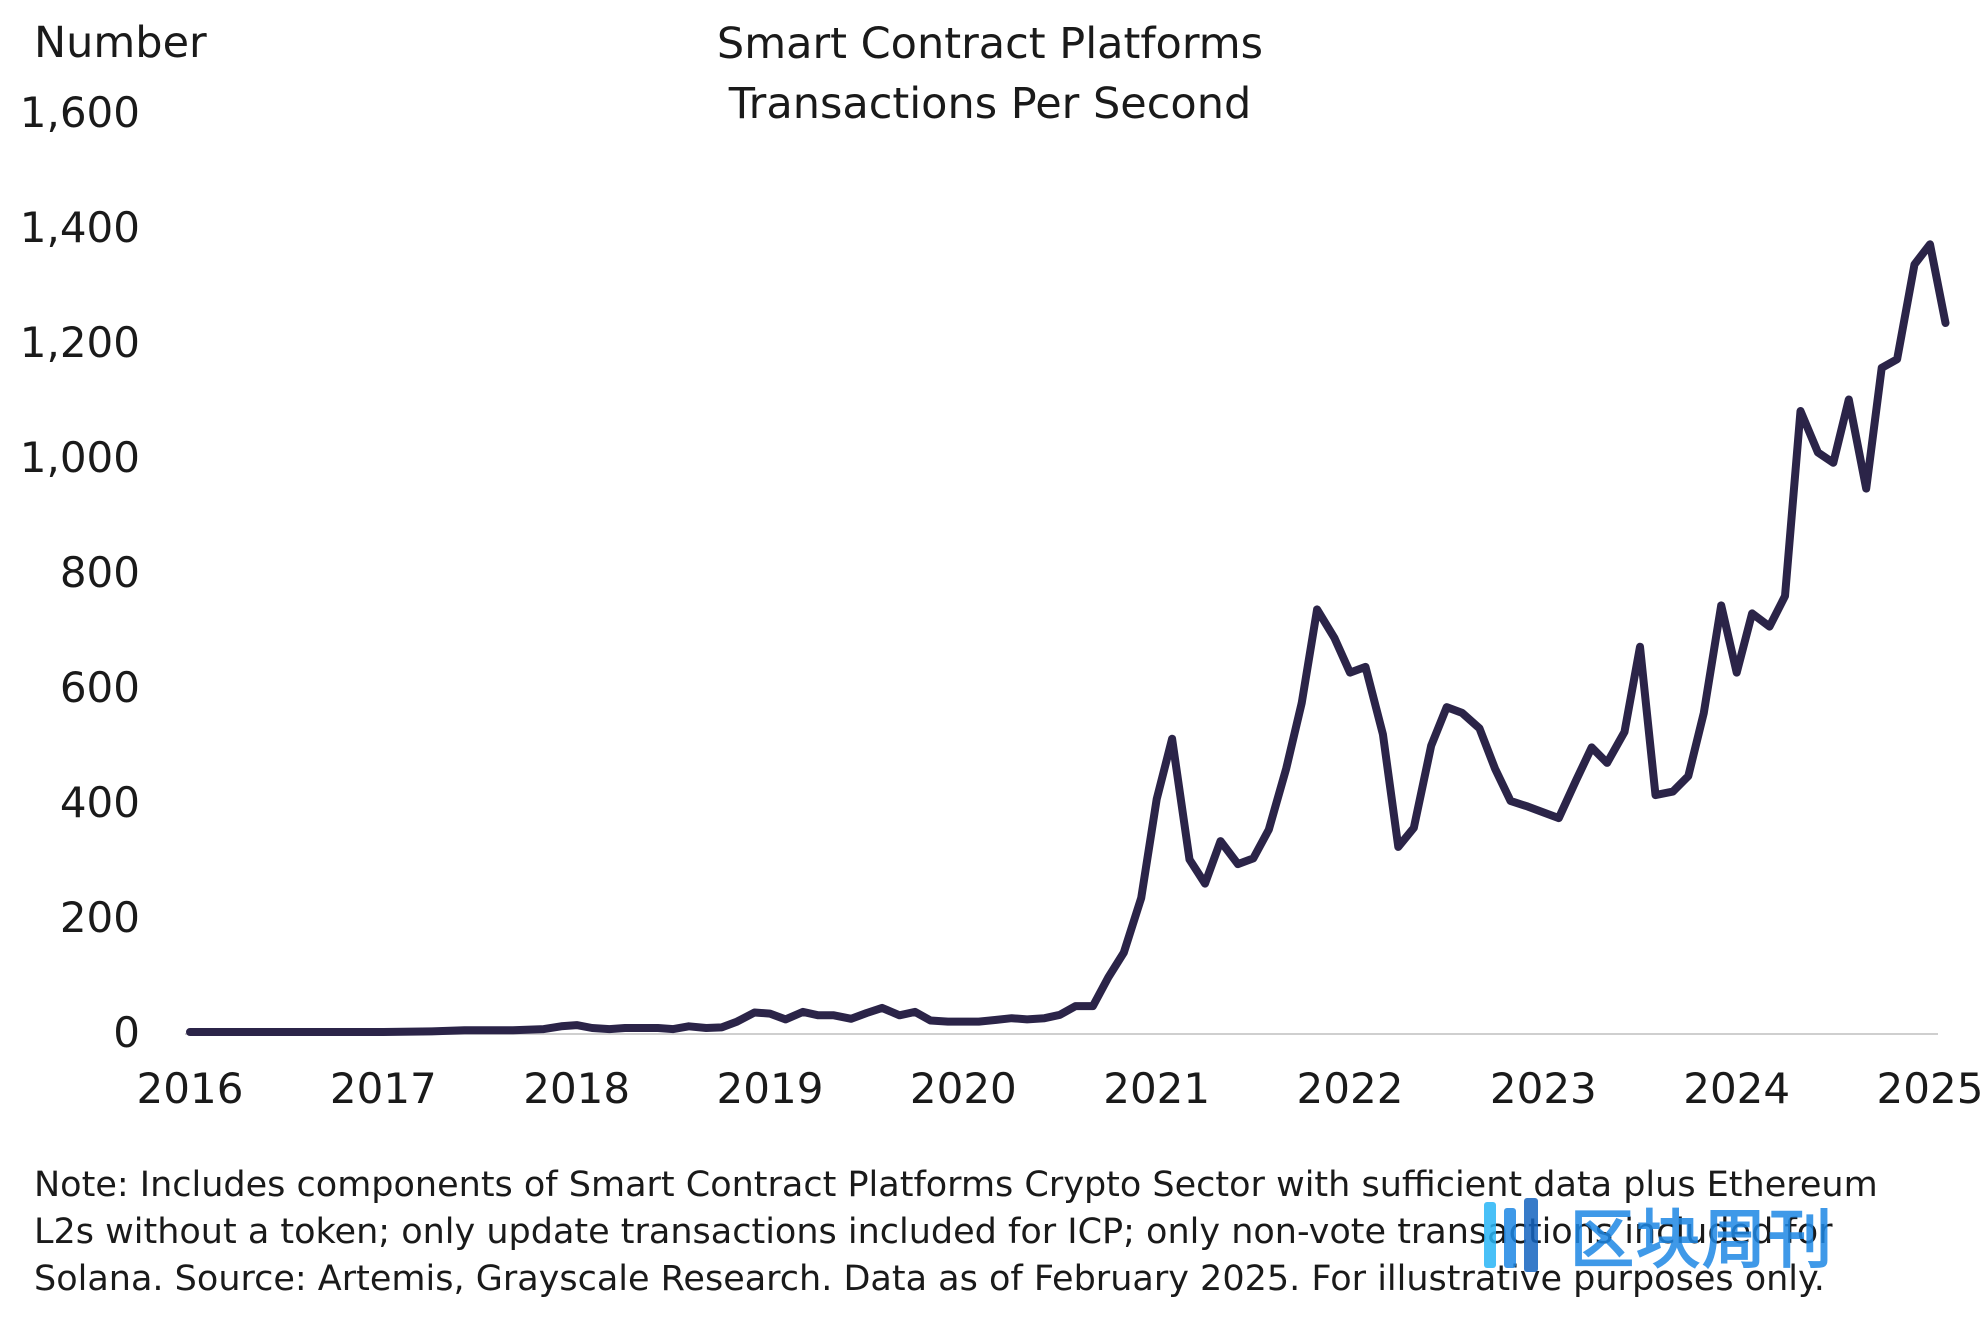 The height and width of the screenshot is (1320, 1980). Describe the element at coordinates (1928, 1088) in the screenshot. I see `x-tick-label: 2025` at that location.